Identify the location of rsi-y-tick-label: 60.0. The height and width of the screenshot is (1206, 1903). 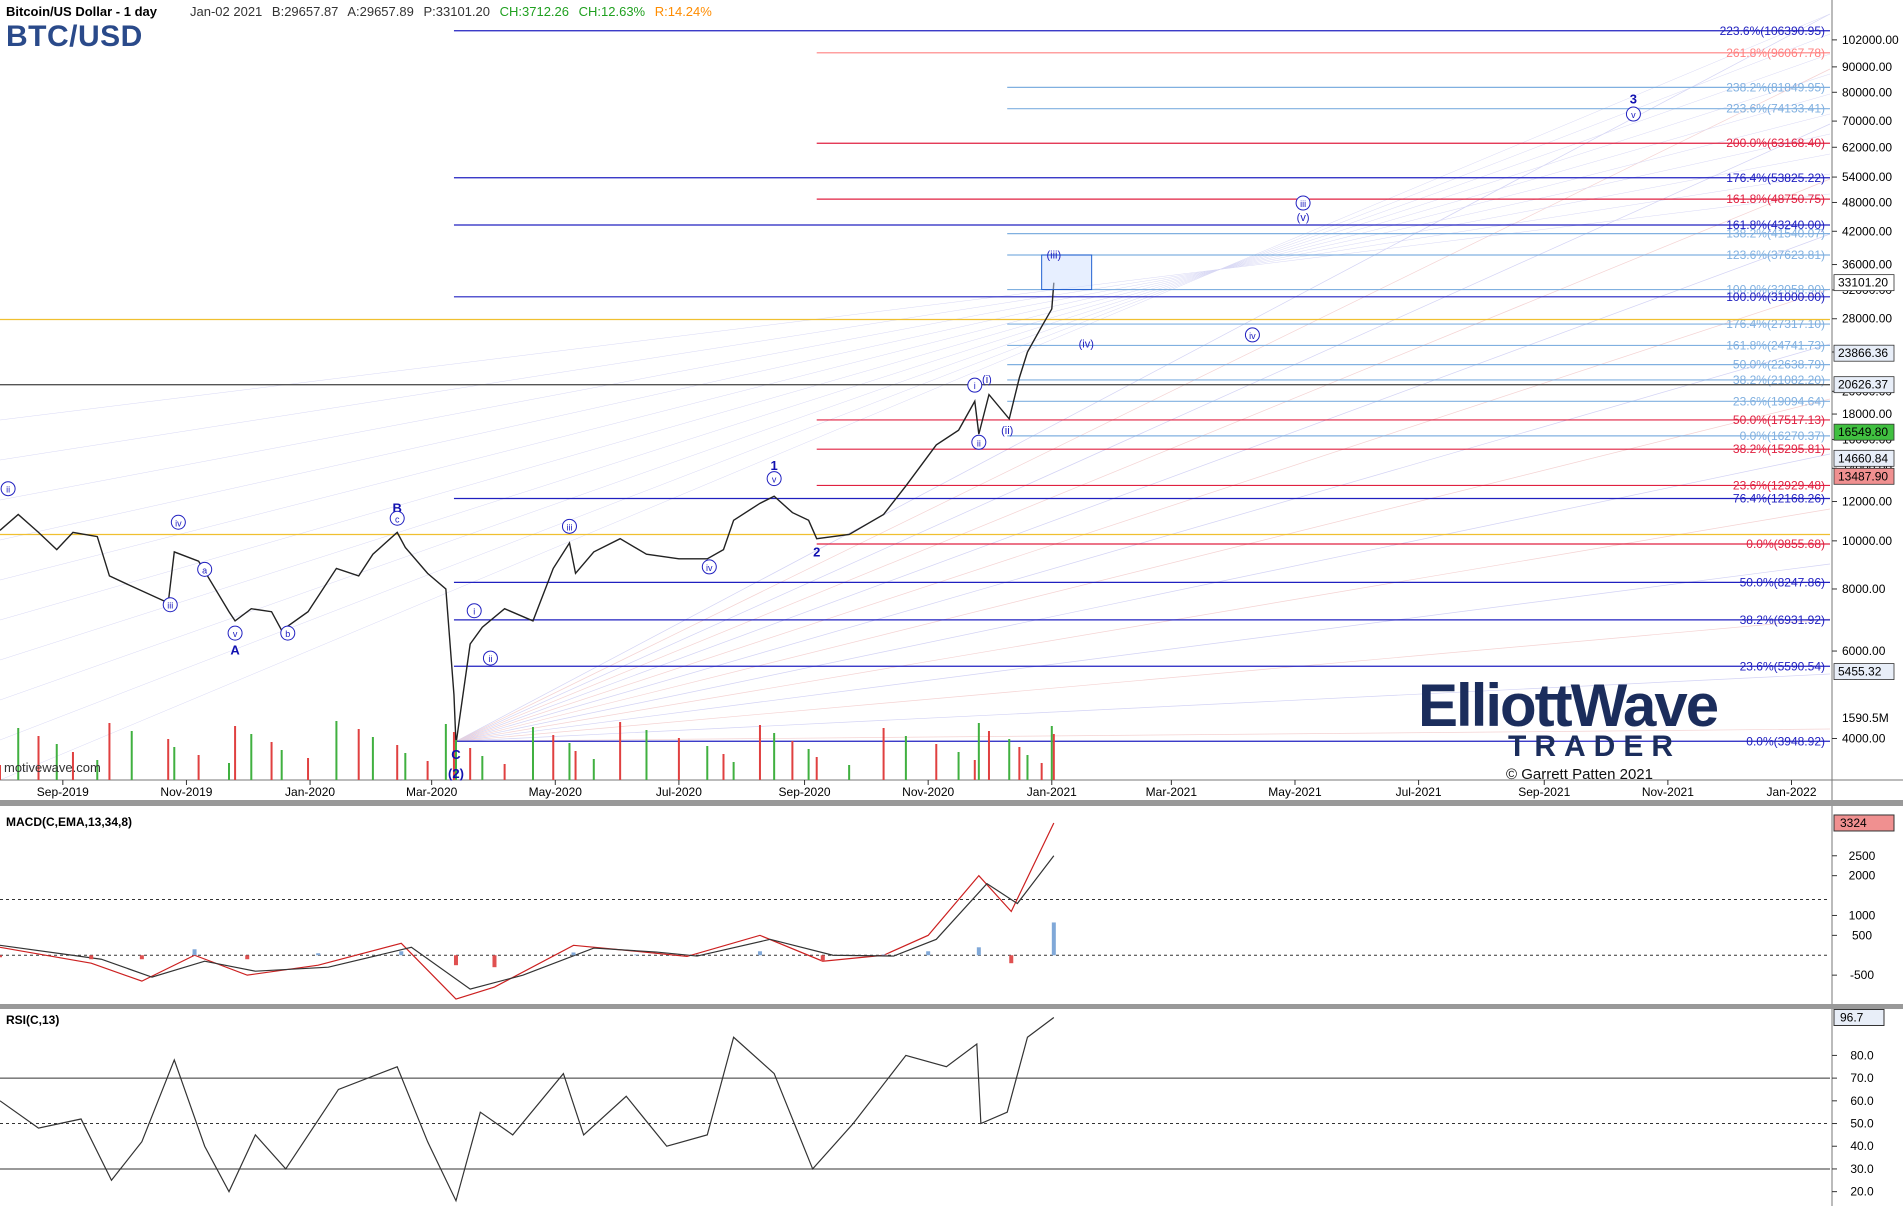
(1862, 1101).